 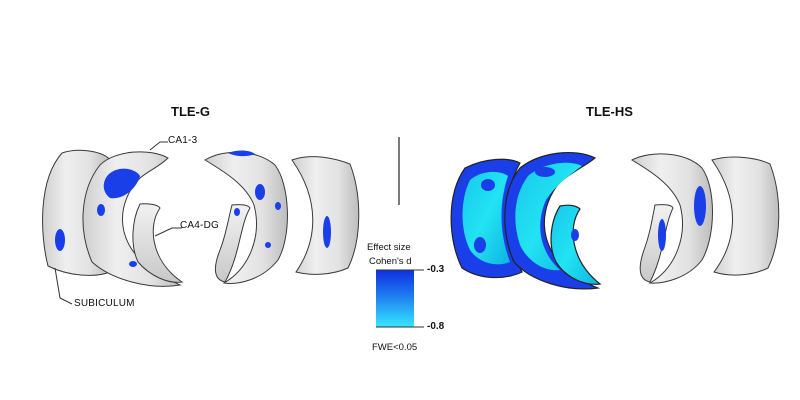 What do you see at coordinates (745, 216) in the screenshot?
I see `tle-hs-subiculum-right` at bounding box center [745, 216].